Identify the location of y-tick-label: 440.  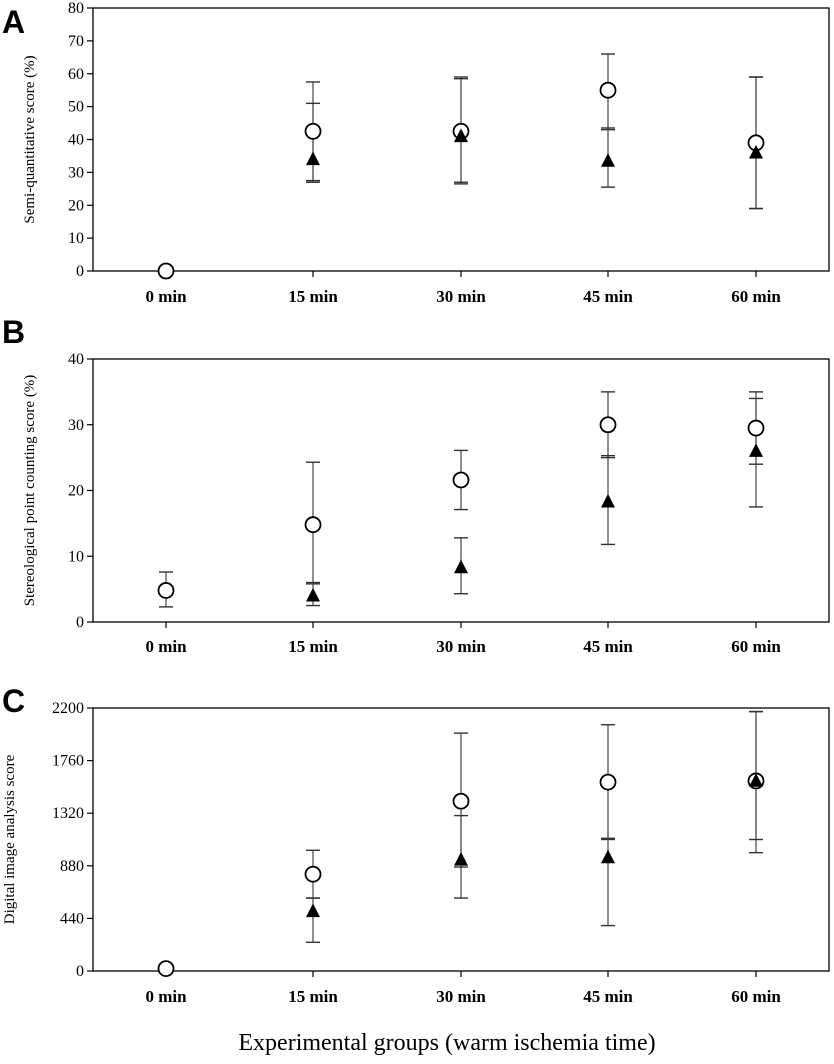
(72, 918).